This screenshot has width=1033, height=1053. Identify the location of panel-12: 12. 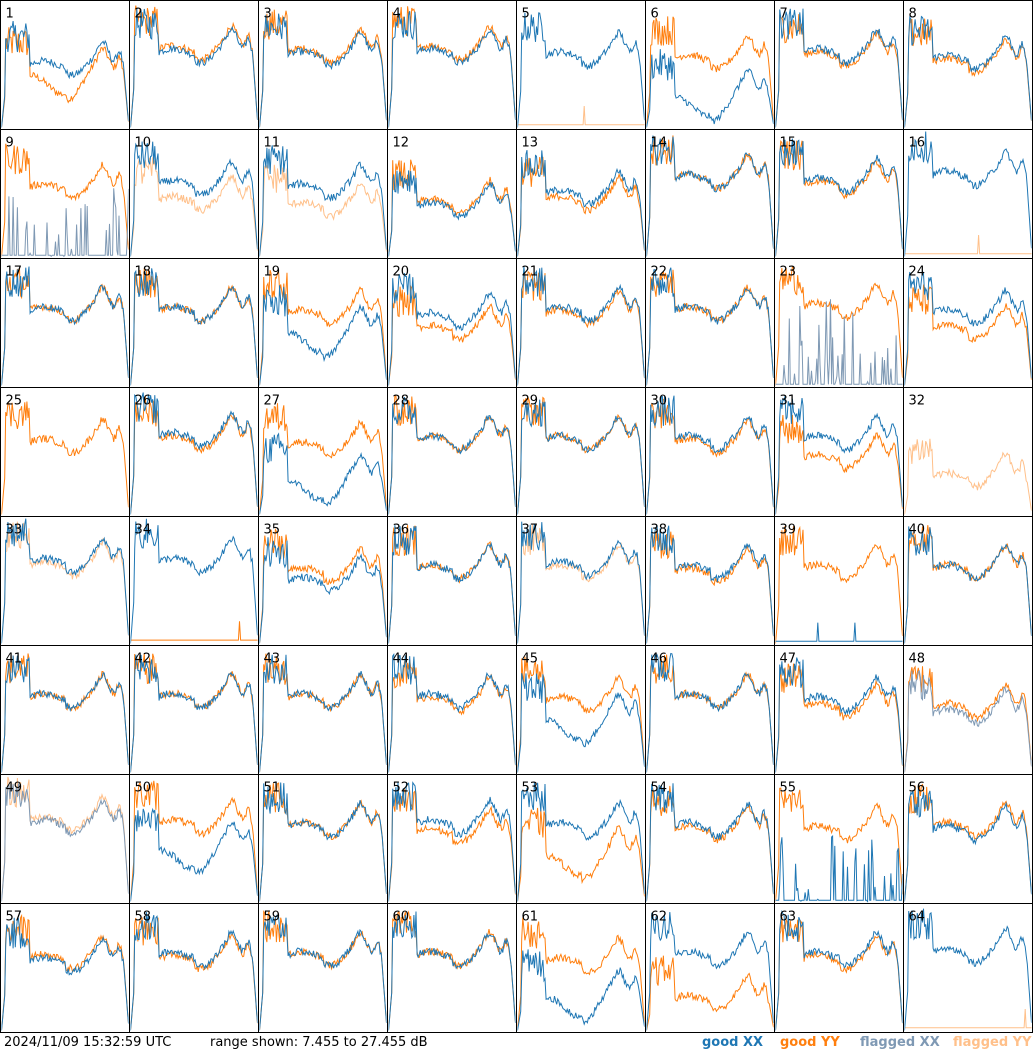
(452, 194).